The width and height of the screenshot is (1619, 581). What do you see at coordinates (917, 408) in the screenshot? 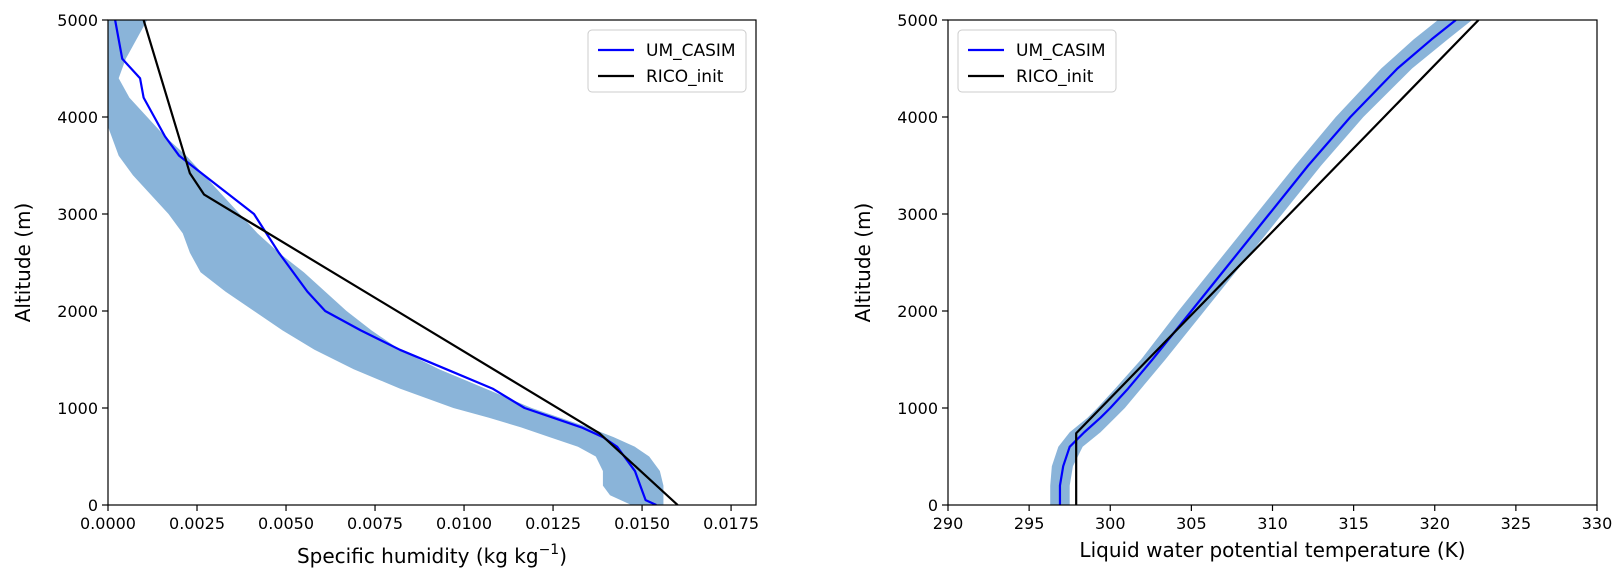
I see `temperature-y-tick-label: 1000` at bounding box center [917, 408].